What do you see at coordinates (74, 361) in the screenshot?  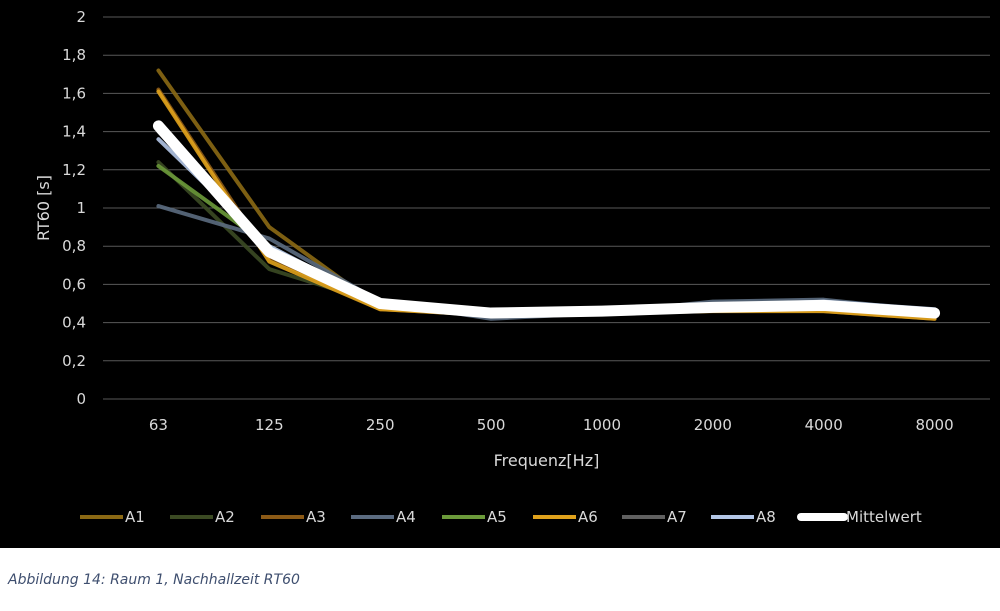 I see `y-tick-label: 0,2` at bounding box center [74, 361].